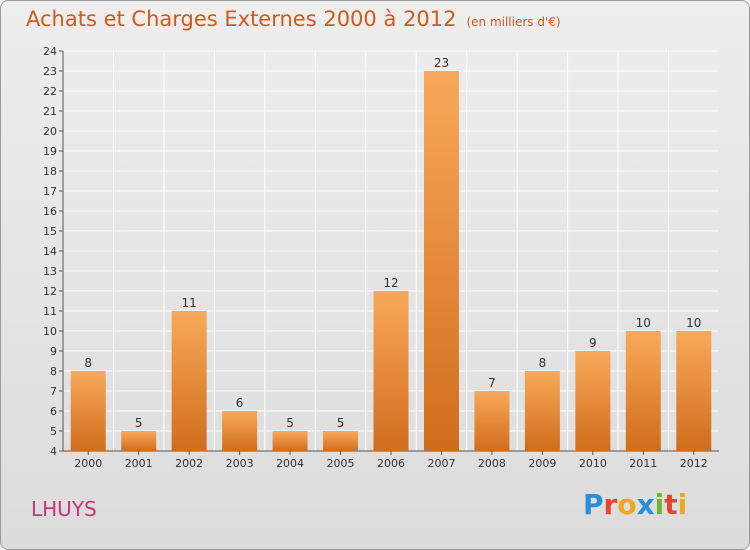  Describe the element at coordinates (88, 463) in the screenshot. I see `x-tick-label: 2000` at that location.